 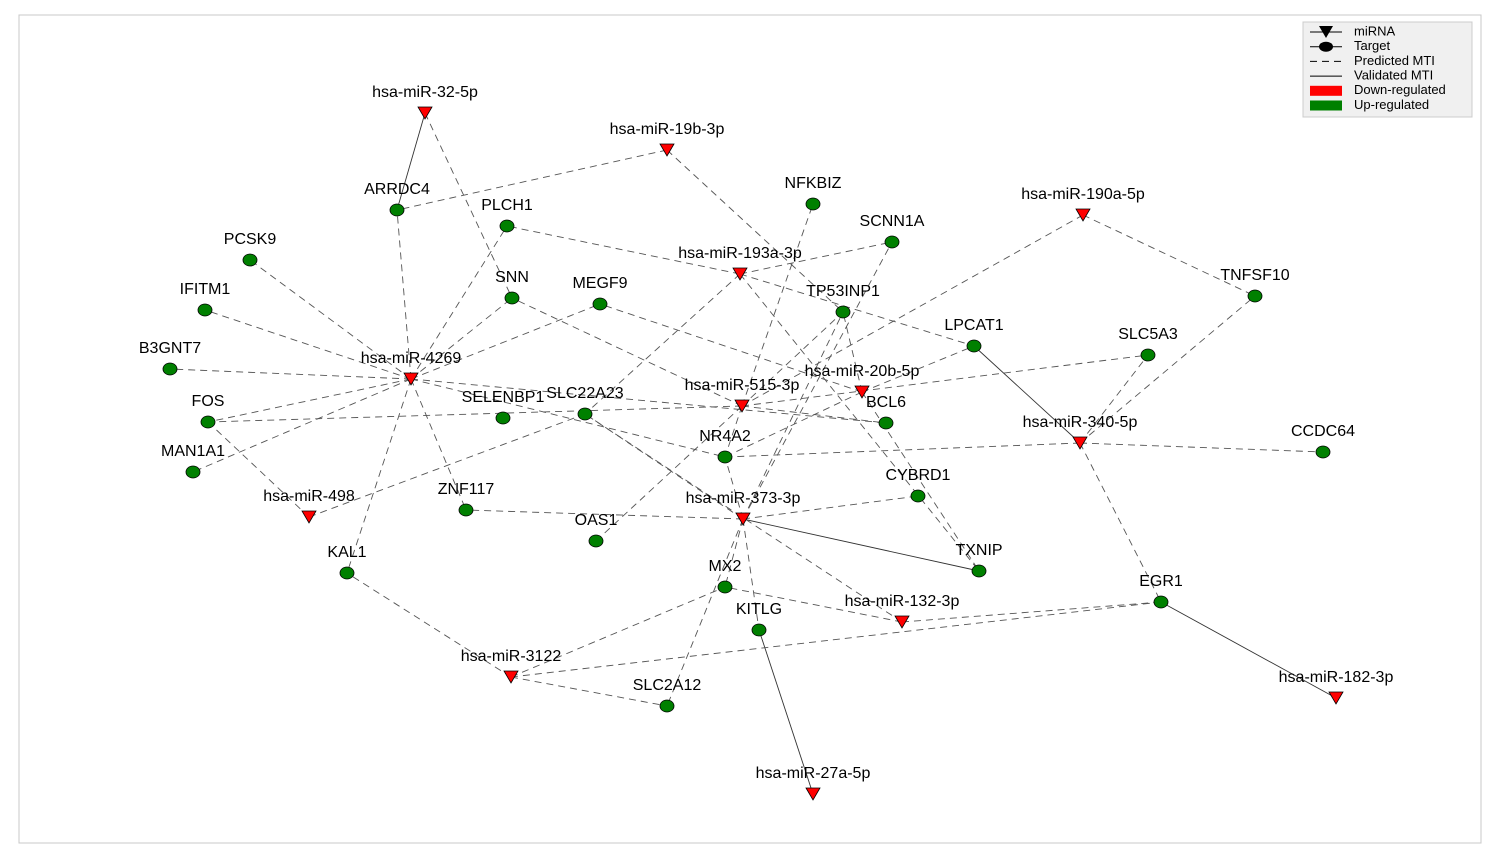 What do you see at coordinates (584, 393) in the screenshot?
I see `node-label: SLC22A23` at bounding box center [584, 393].